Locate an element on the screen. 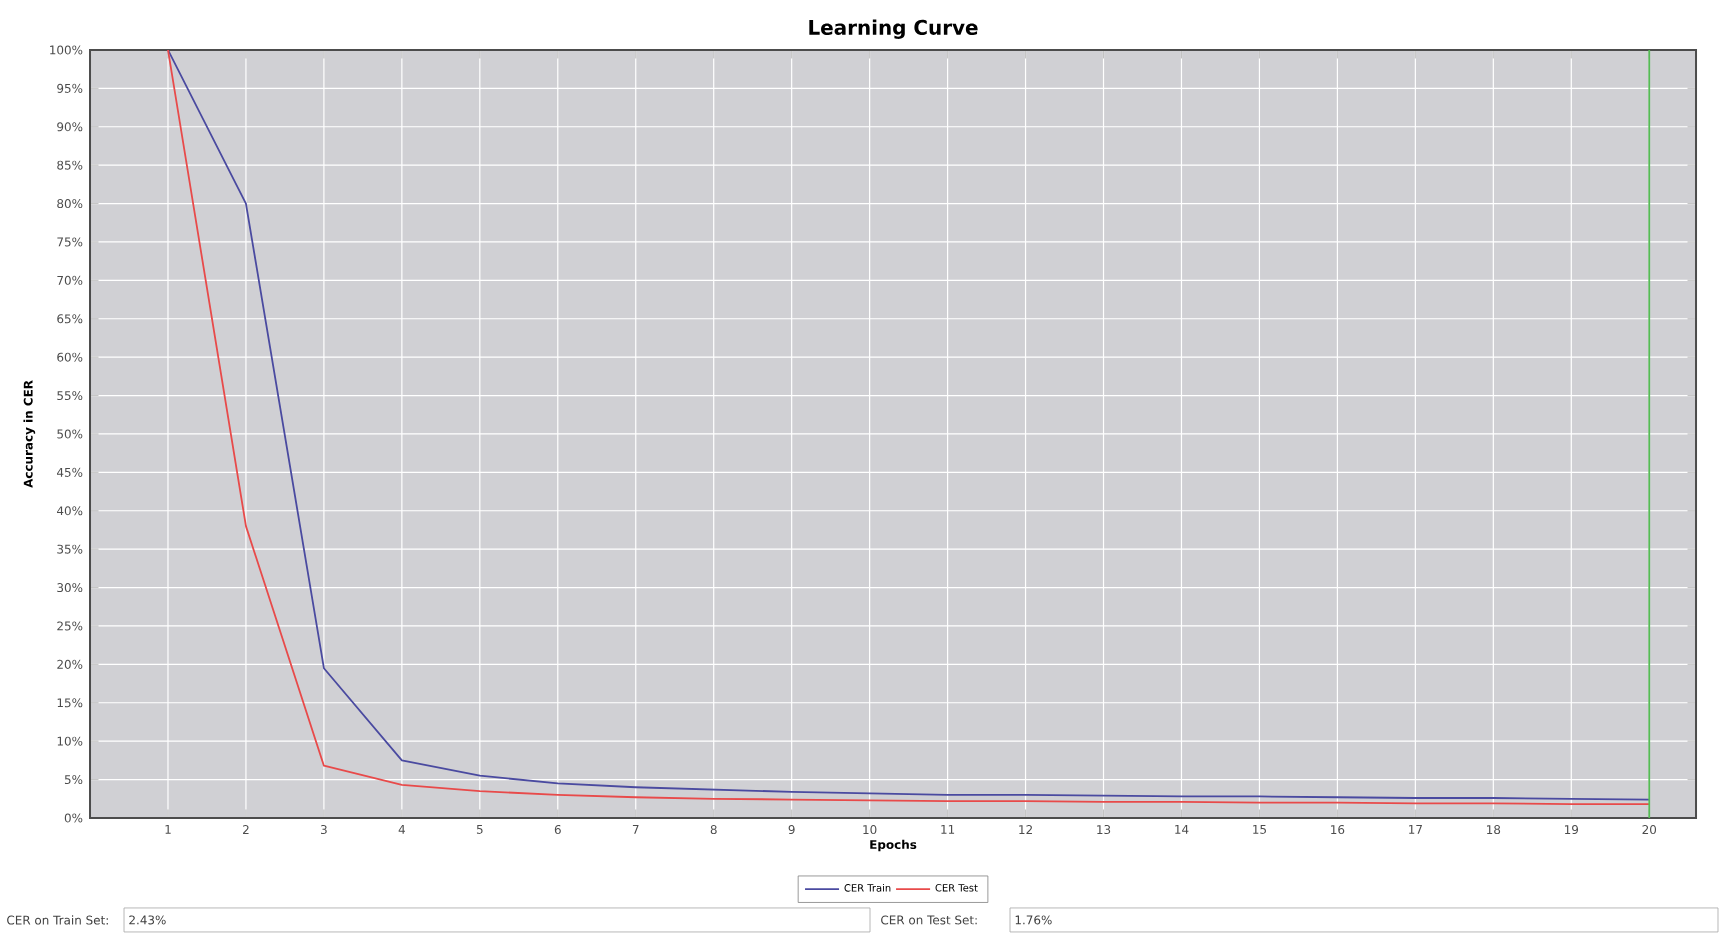 This screenshot has width=1722, height=934. chart-title: Learning Curve is located at coordinates (893, 29).